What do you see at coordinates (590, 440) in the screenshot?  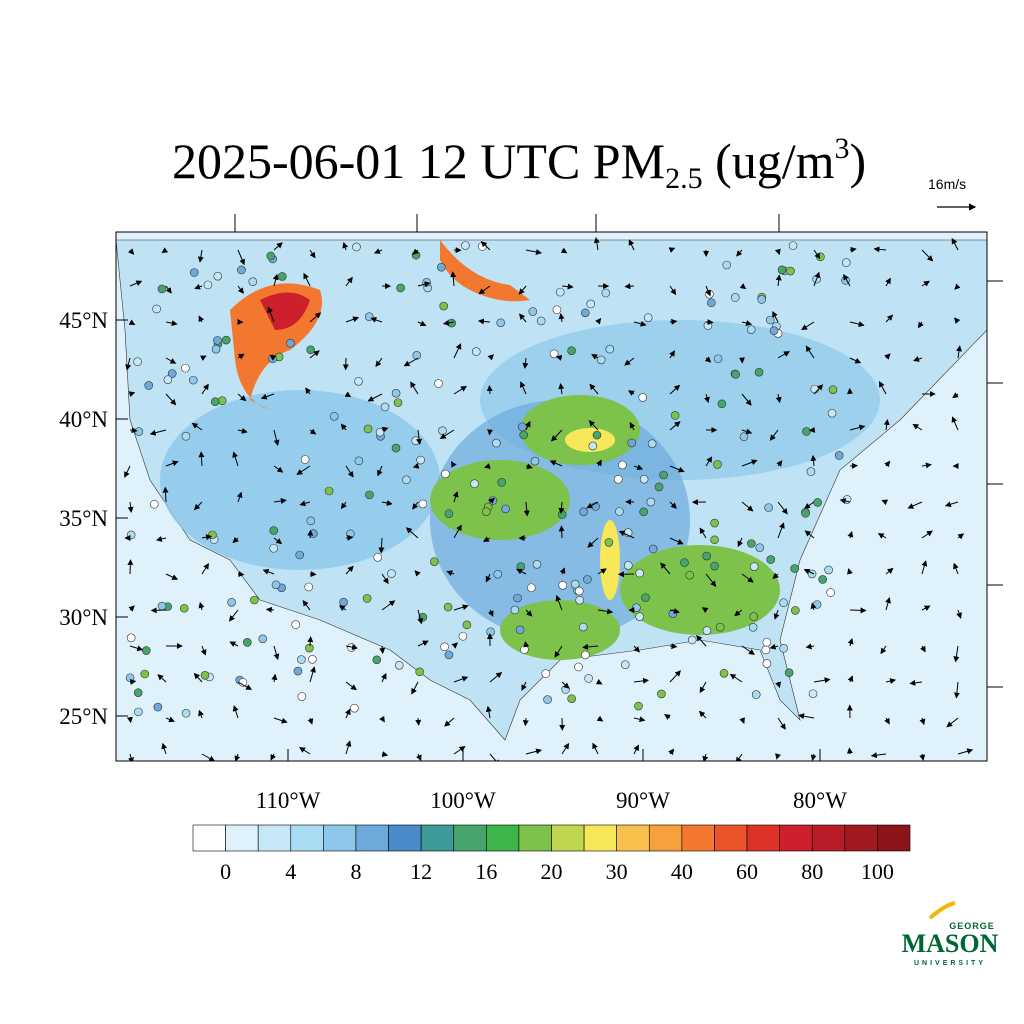 I see `plume` at bounding box center [590, 440].